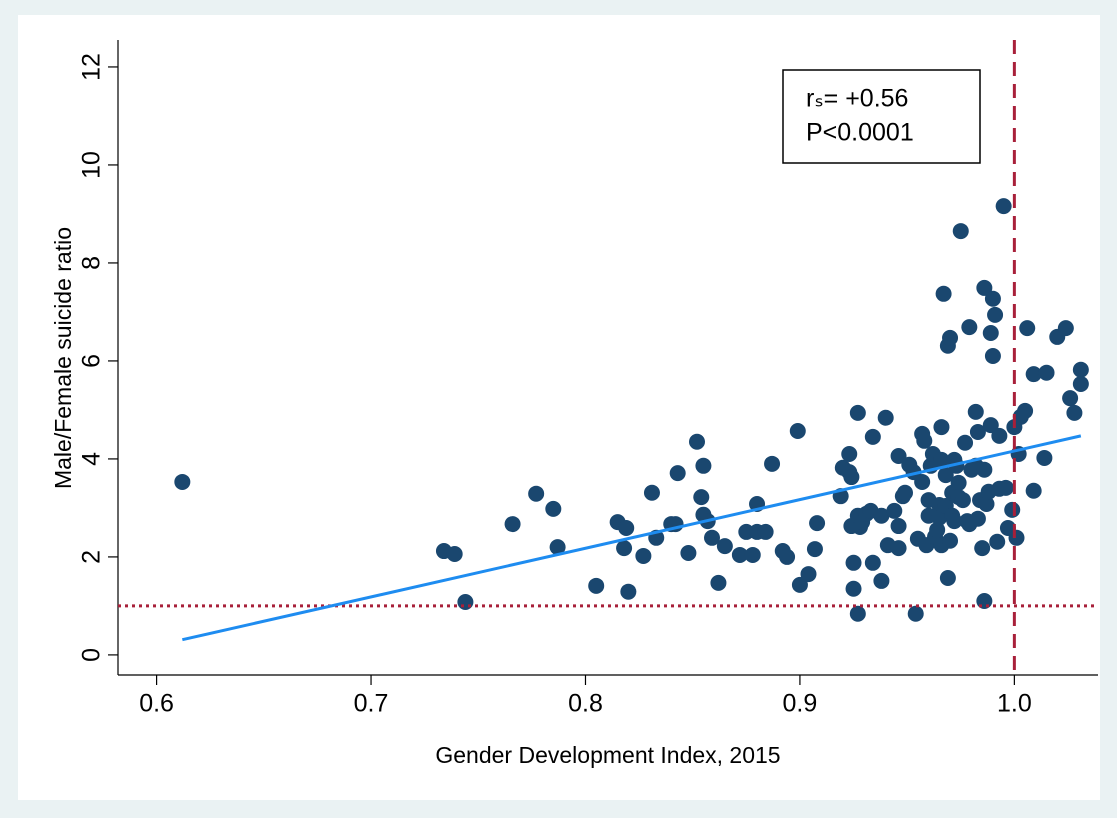 The width and height of the screenshot is (1117, 818). I want to click on annotation-line: rₛ= +0.56, so click(857, 99).